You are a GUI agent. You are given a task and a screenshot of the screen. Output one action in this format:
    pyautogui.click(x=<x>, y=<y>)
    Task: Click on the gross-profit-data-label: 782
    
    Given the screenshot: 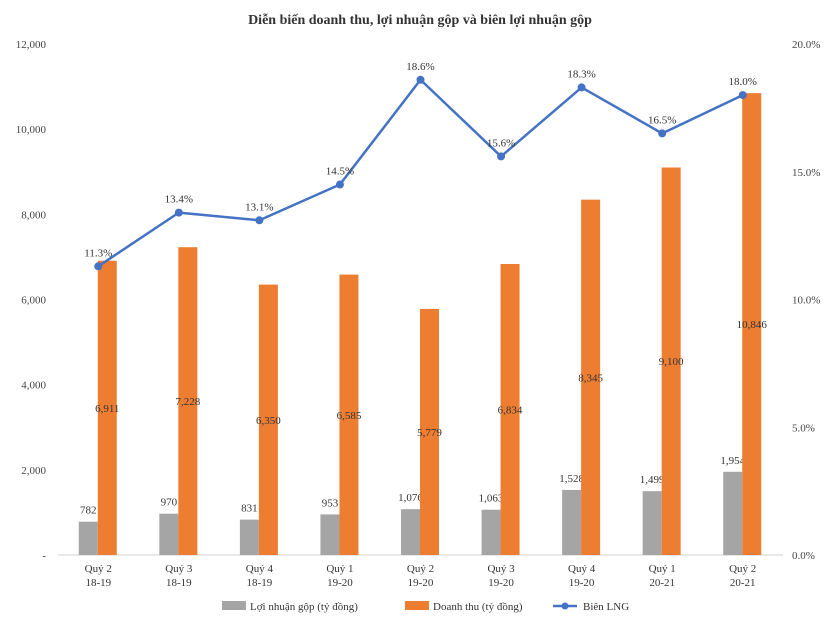 What is the action you would take?
    pyautogui.click(x=88, y=511)
    